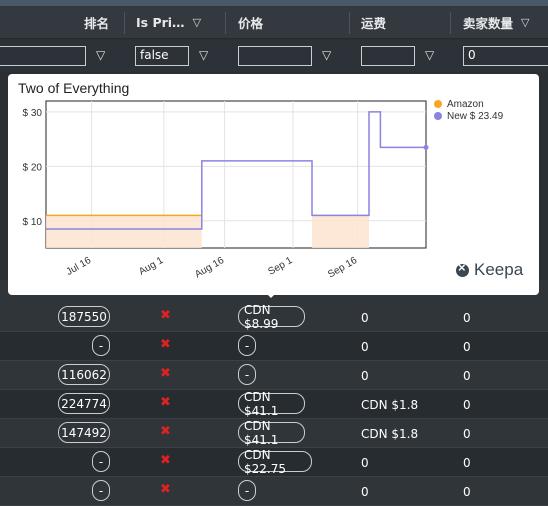  What do you see at coordinates (169, 22) in the screenshot?
I see `header-isprime: Is Pri… ▽` at bounding box center [169, 22].